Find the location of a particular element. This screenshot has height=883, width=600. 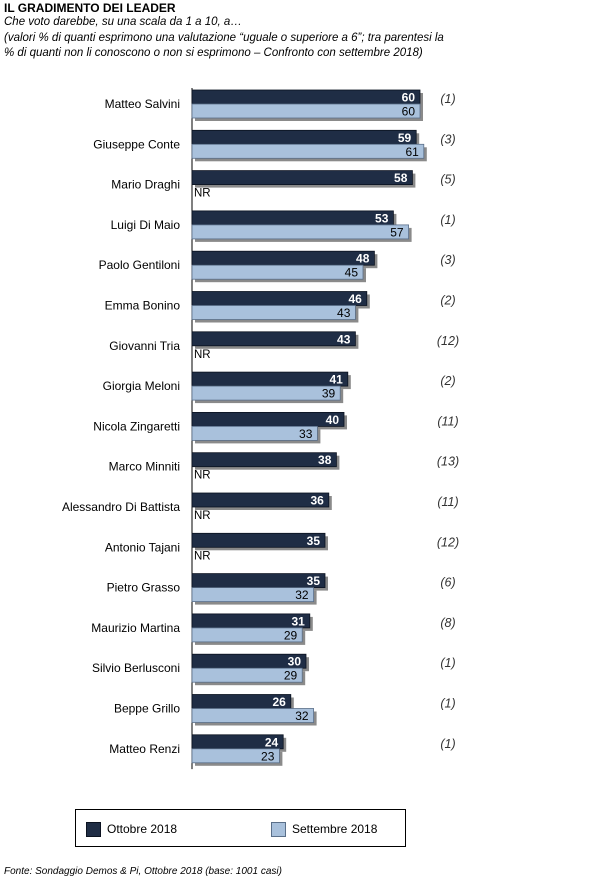

data-label-ottobre-beppe-grillo: 26 is located at coordinates (279, 702).